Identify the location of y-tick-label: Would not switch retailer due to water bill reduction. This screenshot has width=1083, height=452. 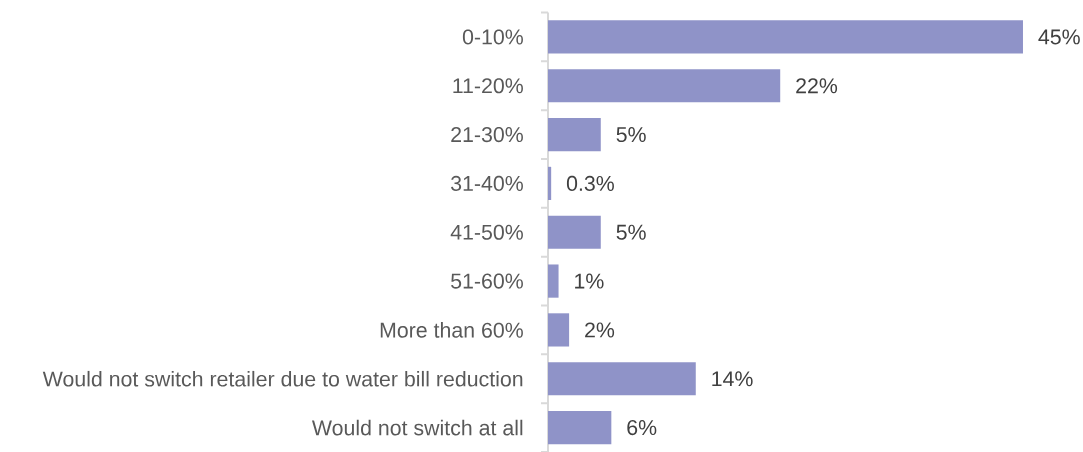
(282, 378).